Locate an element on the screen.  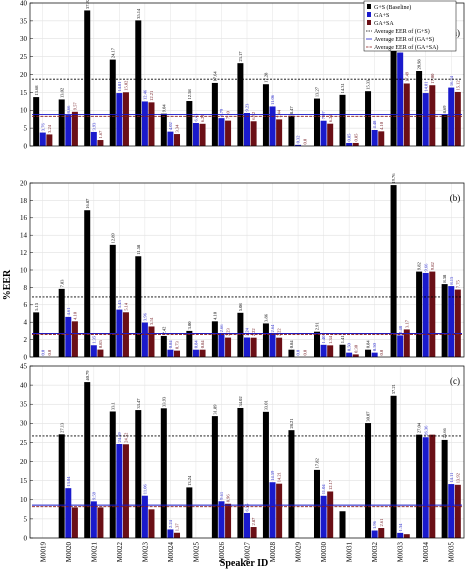
data-label-gs: 28.21 is located at coordinates (291, 424).